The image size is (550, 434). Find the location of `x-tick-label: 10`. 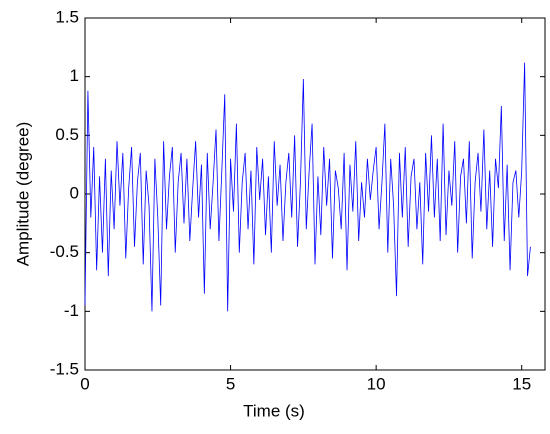

x-tick-label: 10 is located at coordinates (376, 383).